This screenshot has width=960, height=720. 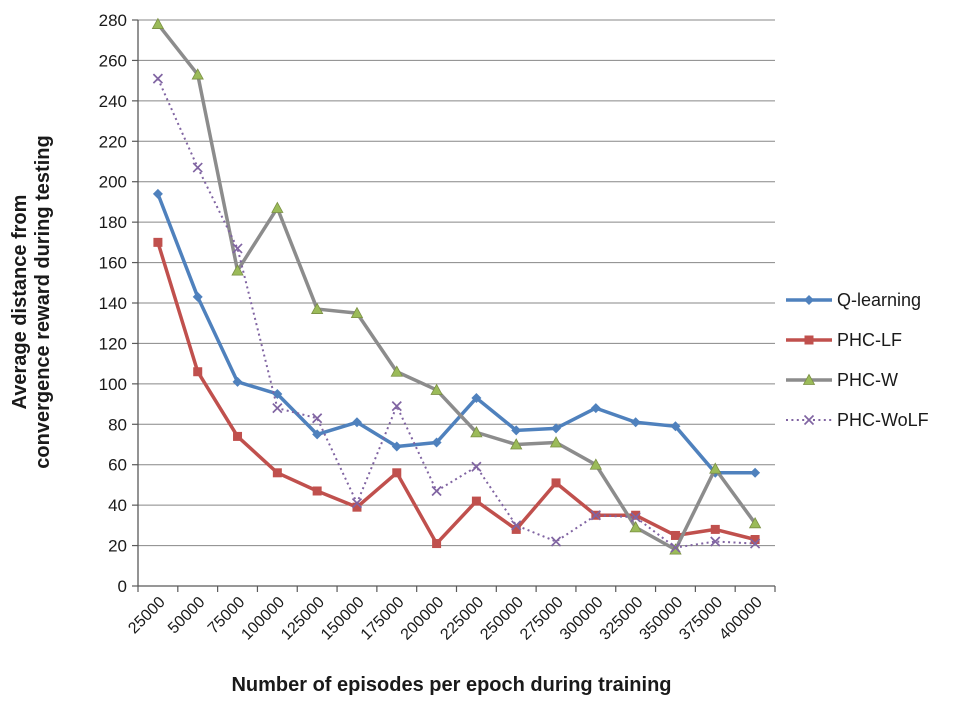 What do you see at coordinates (423, 619) in the screenshot?
I see `x-tick-label: 200000` at bounding box center [423, 619].